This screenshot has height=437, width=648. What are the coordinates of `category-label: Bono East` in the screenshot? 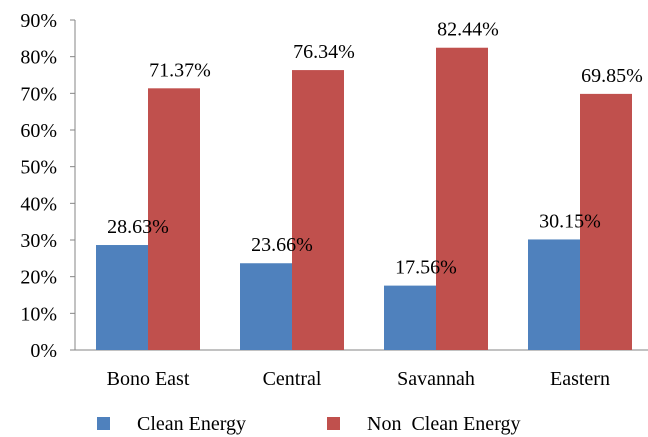 It's located at (148, 379).